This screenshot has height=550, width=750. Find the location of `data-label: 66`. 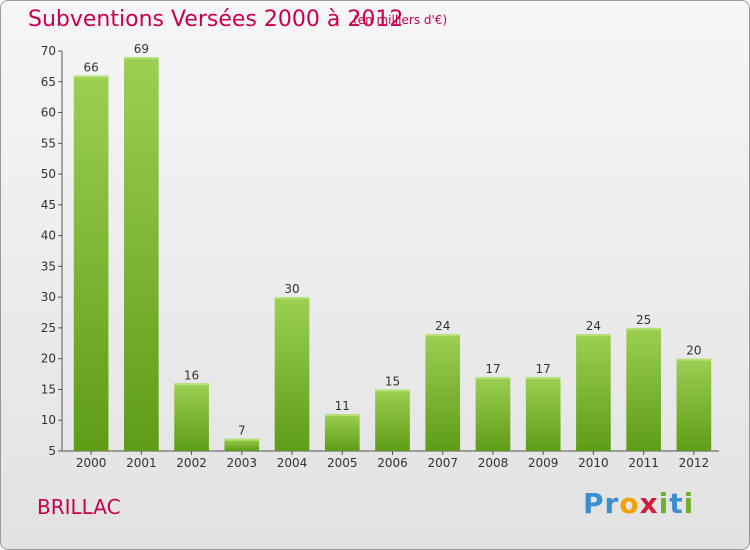

data-label: 66 is located at coordinates (90, 68).